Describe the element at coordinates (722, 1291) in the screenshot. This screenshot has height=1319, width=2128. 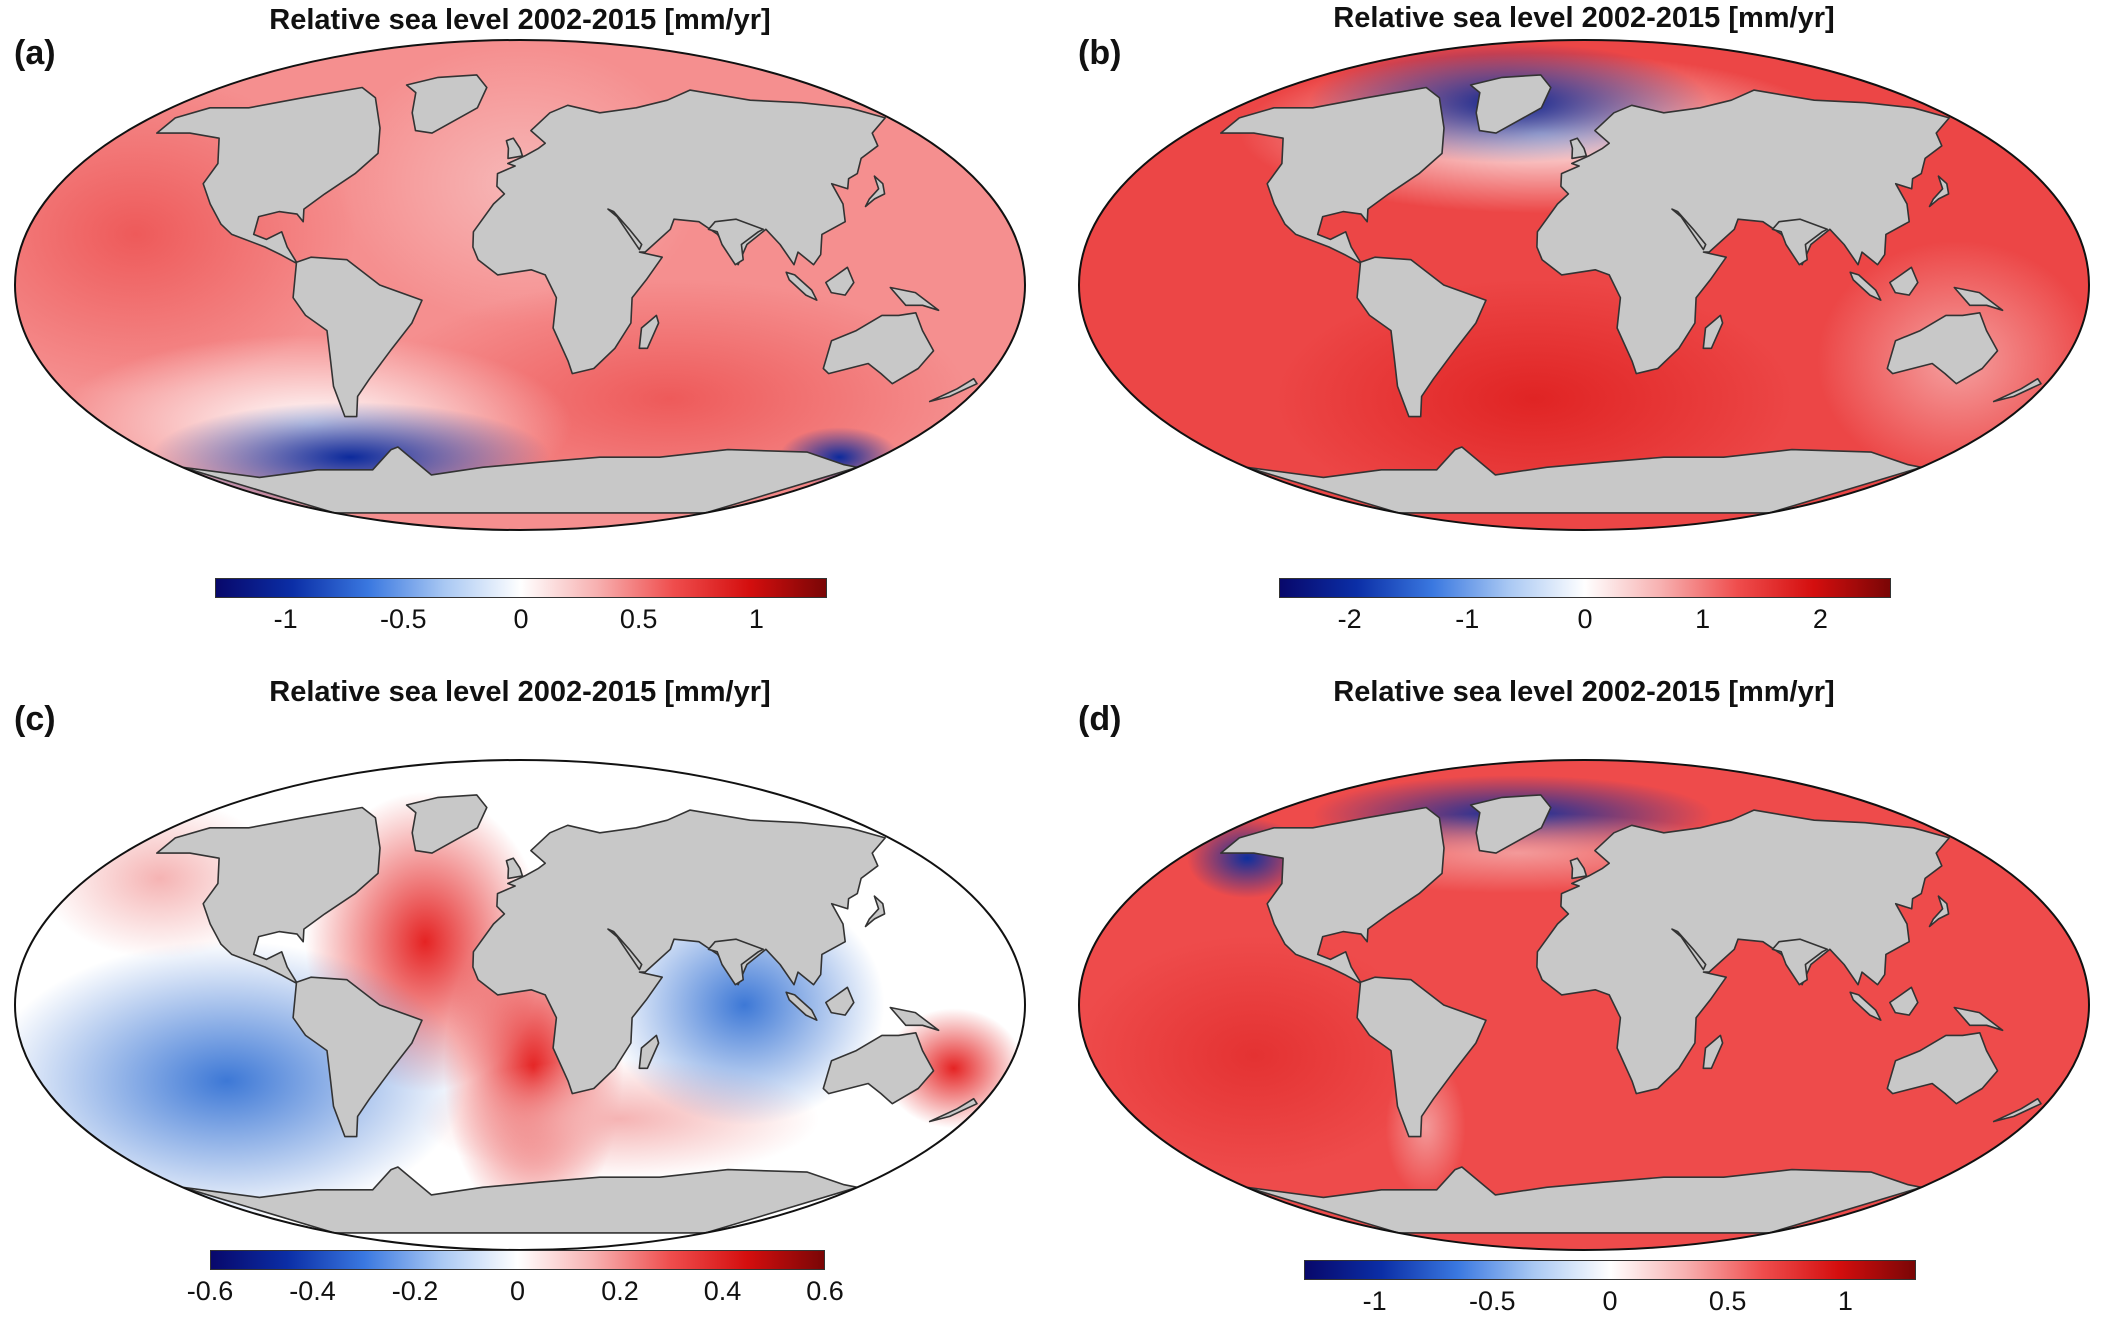
I see `colorbar-tick-label: 0.4` at that location.